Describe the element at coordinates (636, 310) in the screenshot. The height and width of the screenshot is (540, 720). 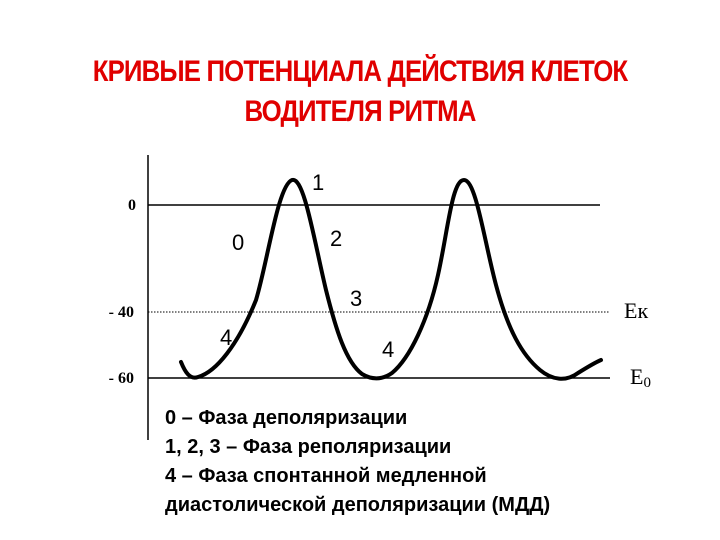
I see `ek-level-label: Eк` at that location.